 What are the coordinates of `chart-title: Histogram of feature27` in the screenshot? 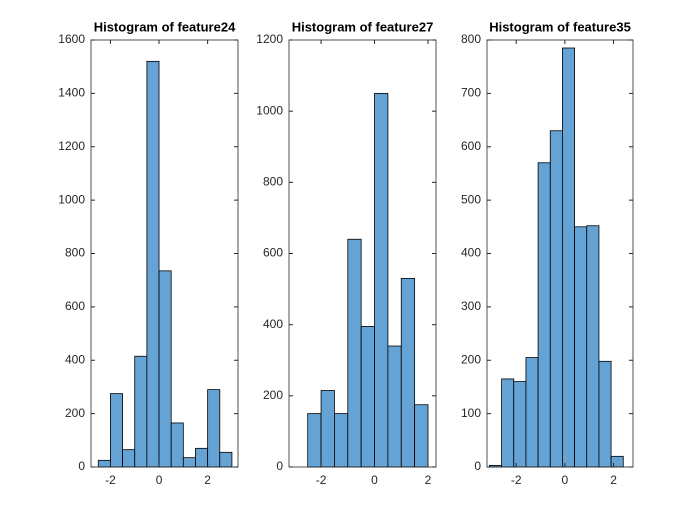 It's located at (363, 26).